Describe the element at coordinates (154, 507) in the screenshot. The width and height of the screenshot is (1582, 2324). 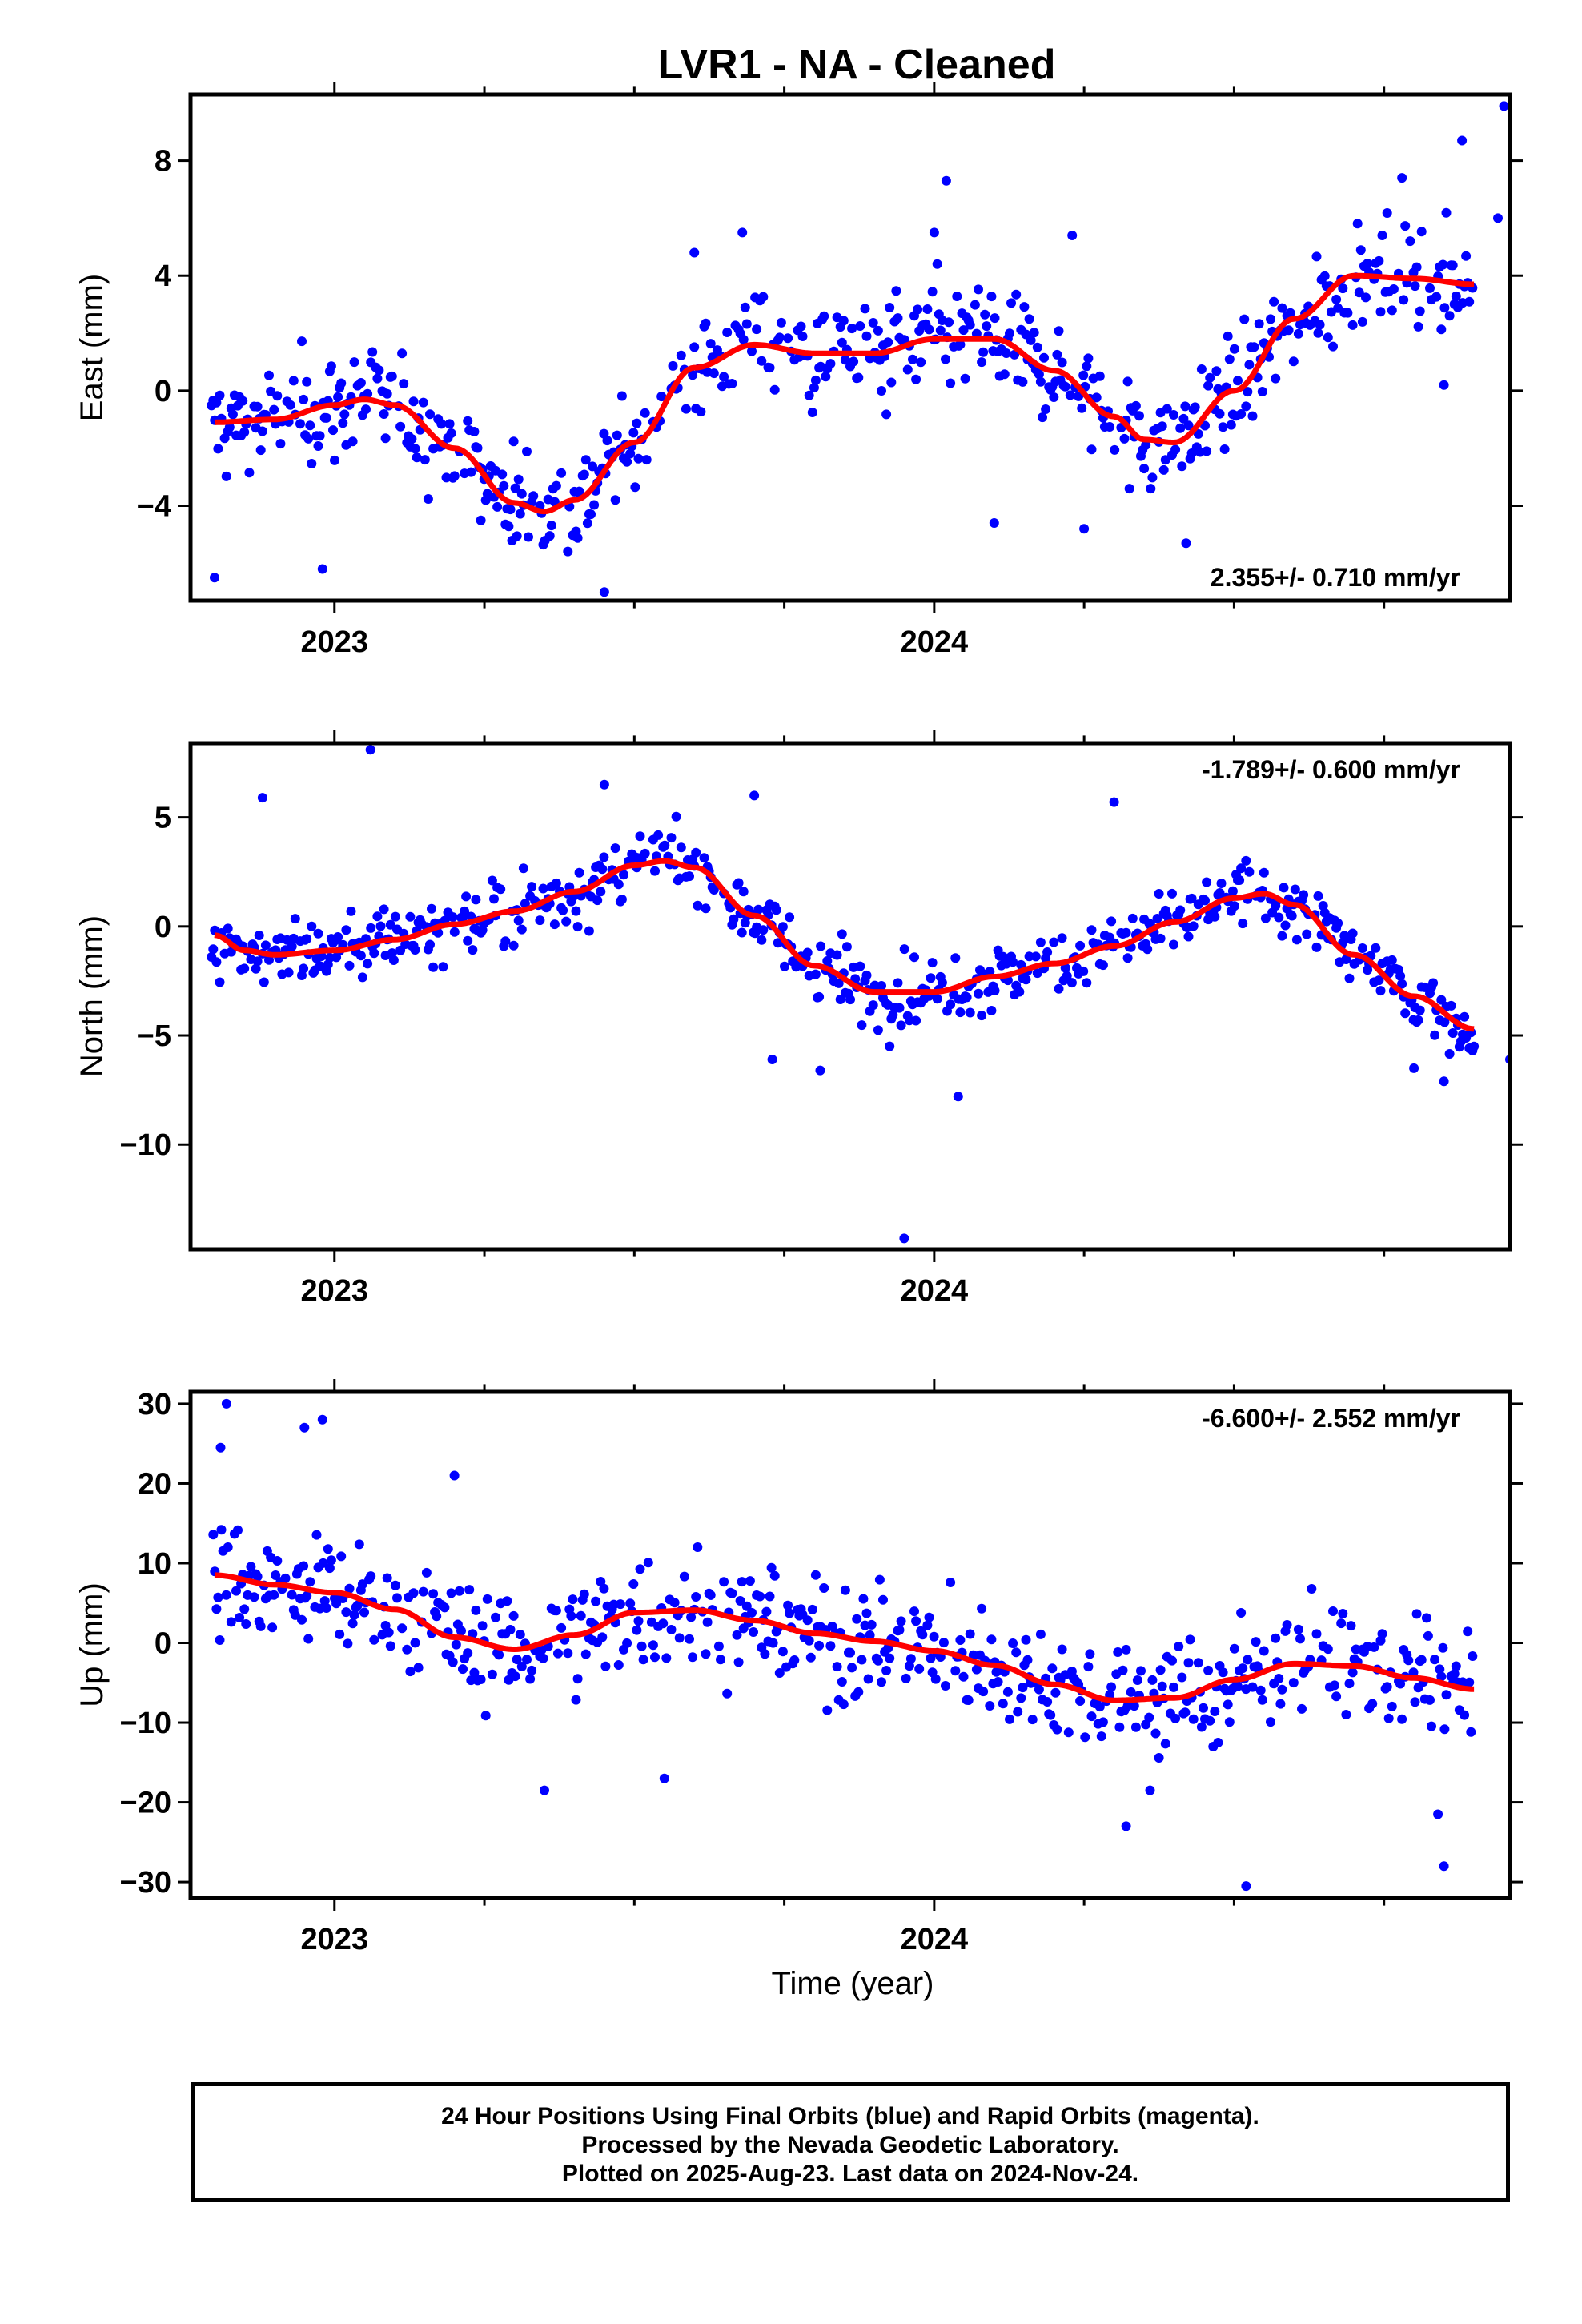
I see `east-y-tick-label: −4` at that location.